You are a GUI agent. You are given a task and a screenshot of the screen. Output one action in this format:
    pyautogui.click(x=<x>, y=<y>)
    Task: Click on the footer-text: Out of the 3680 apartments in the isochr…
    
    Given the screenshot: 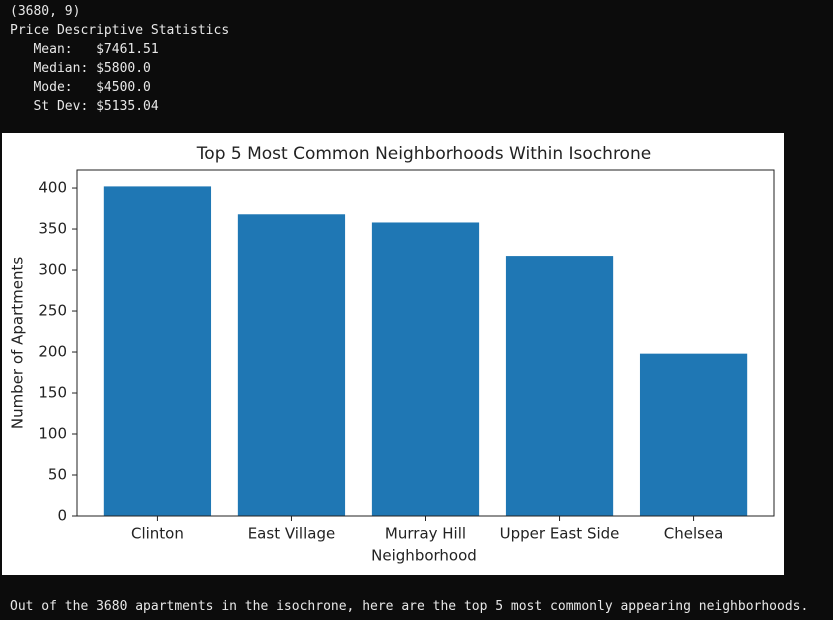 What is the action you would take?
    pyautogui.click(x=409, y=606)
    